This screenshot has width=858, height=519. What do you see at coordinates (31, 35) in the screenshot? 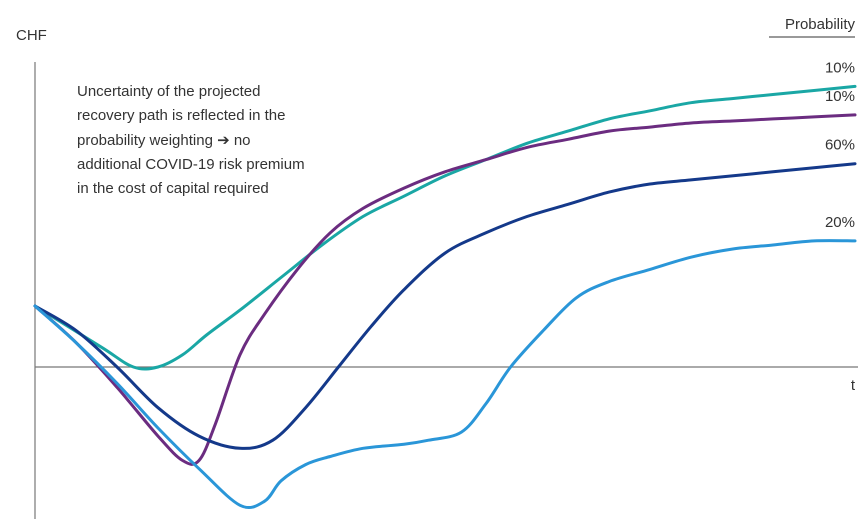
I see `y-axis-label: CHF` at bounding box center [31, 35].